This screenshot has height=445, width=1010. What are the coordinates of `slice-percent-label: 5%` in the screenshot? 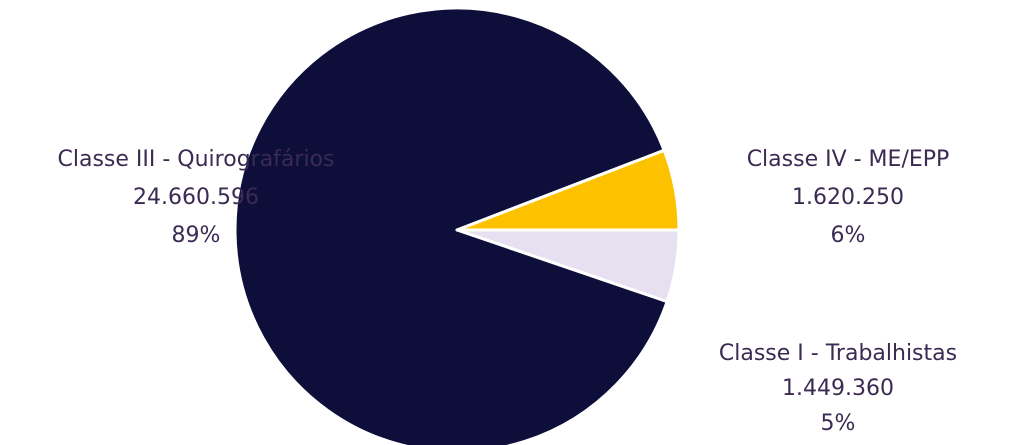 It's located at (838, 423).